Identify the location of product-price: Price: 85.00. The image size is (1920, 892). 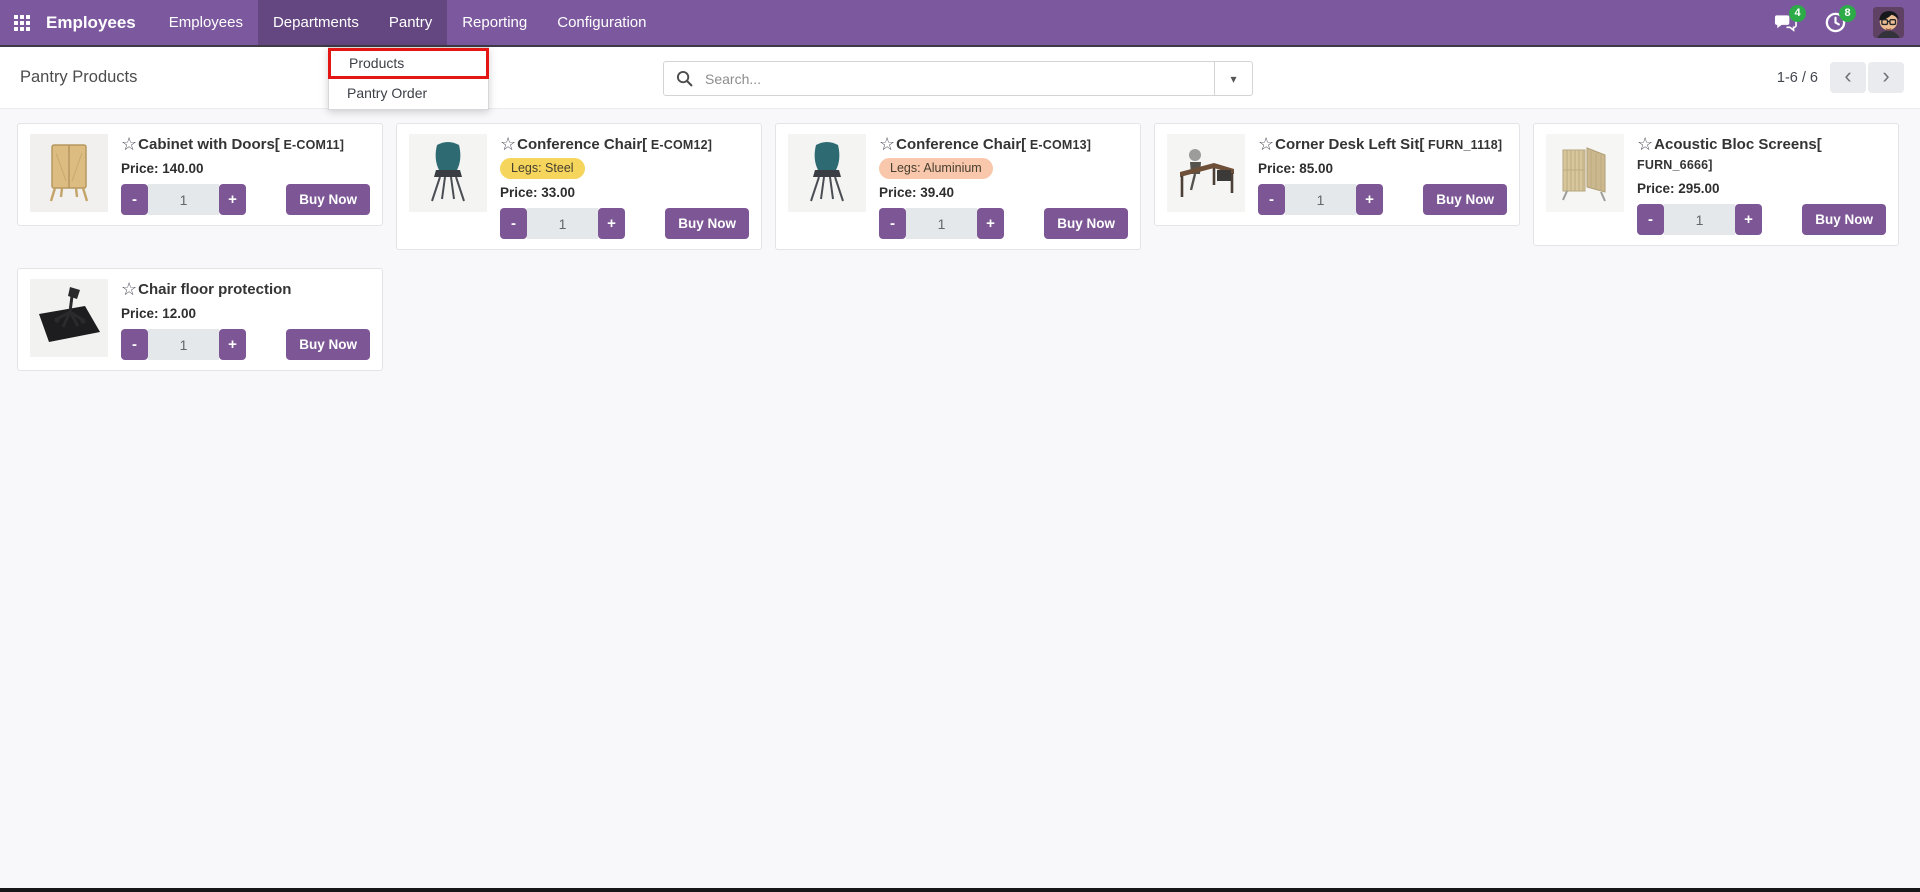
(1296, 168).